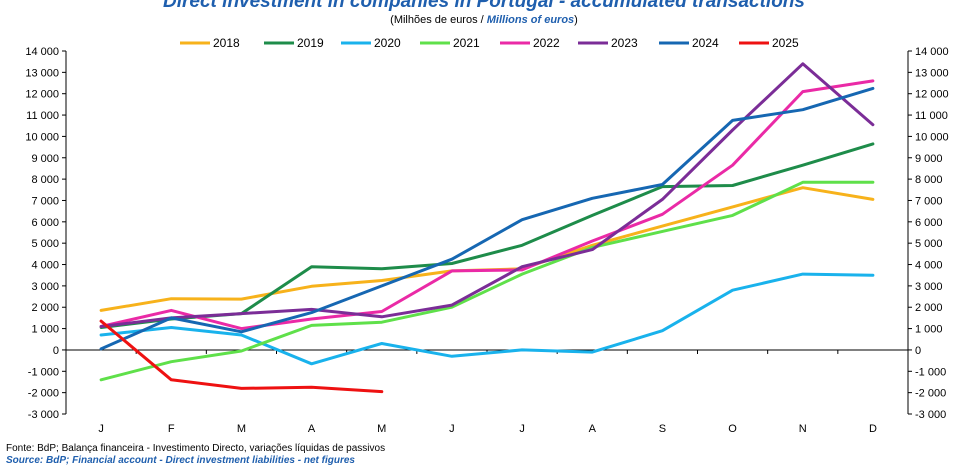 Image resolution: width=968 pixels, height=466 pixels. Describe the element at coordinates (705, 43) in the screenshot. I see `legend-label-2024: 2024` at that location.